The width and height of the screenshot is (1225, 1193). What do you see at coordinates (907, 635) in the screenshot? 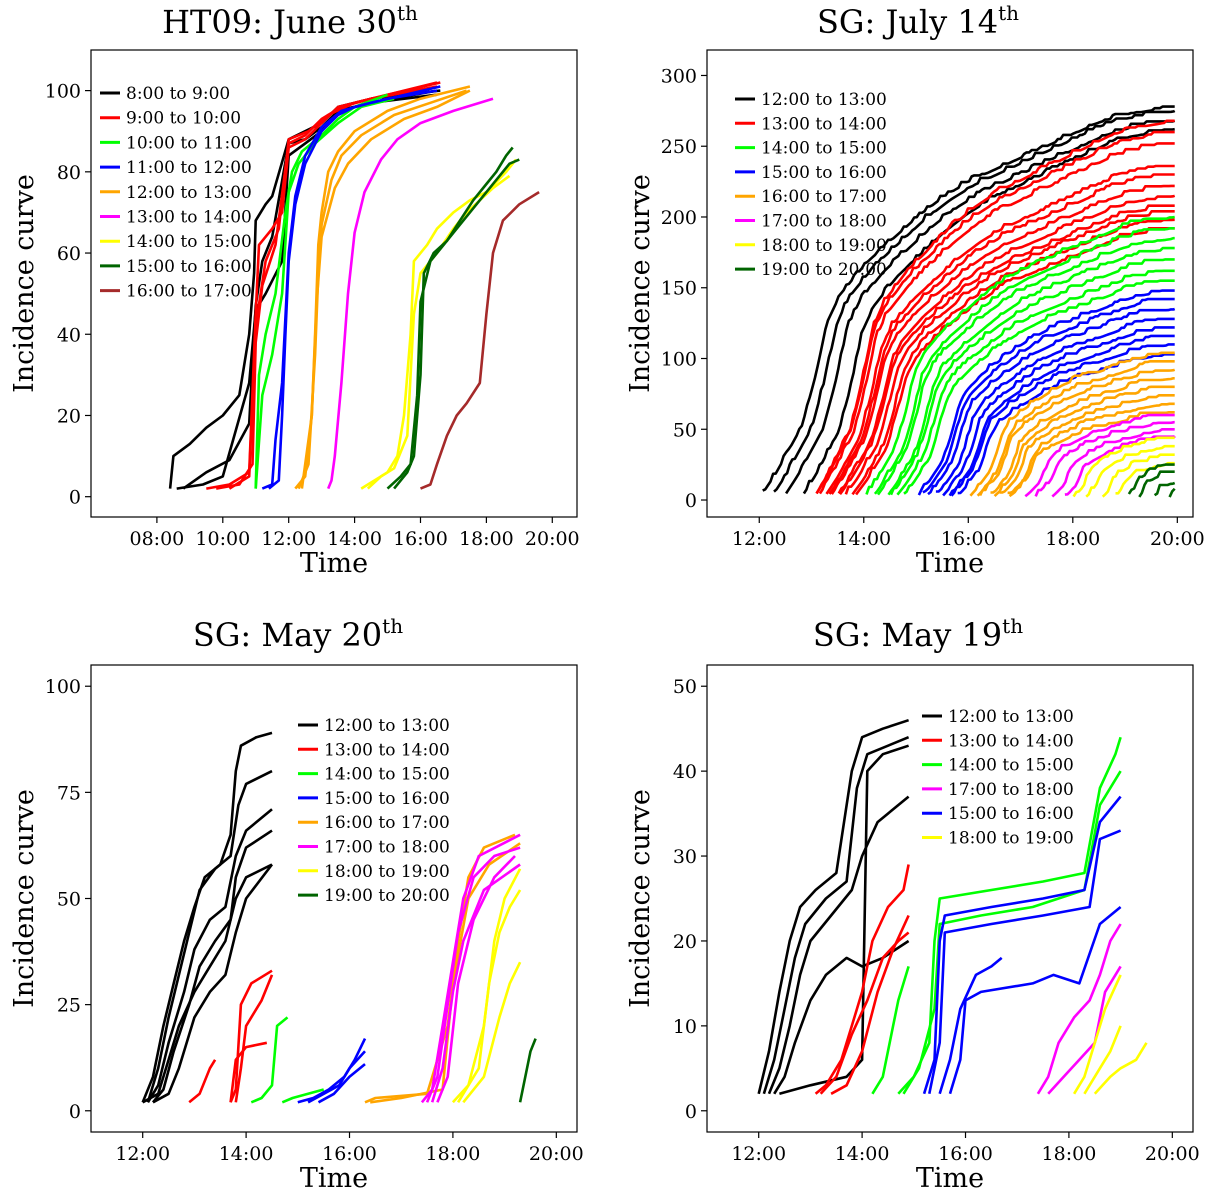
I see `chart-title-main: SG: May 19` at bounding box center [907, 635].